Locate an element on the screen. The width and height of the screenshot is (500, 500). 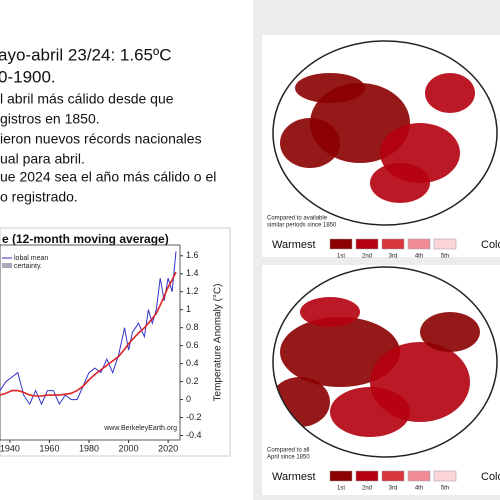
series-line is located at coordinates (88, 334).